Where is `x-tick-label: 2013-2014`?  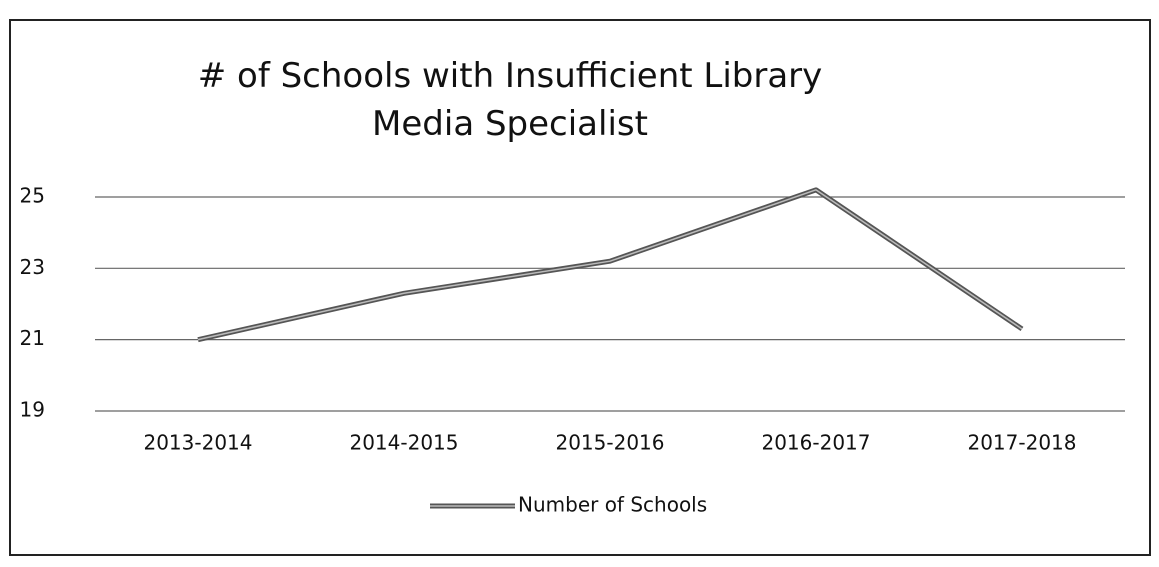 x-tick-label: 2013-2014 is located at coordinates (197, 443).